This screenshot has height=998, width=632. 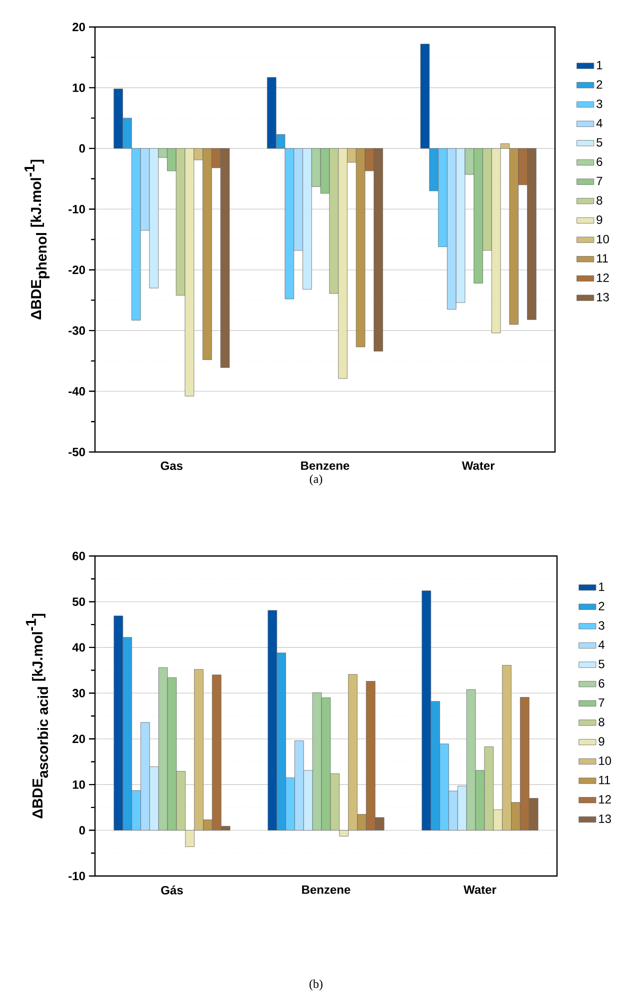 I want to click on y-tick-label: 40, so click(x=78, y=647).